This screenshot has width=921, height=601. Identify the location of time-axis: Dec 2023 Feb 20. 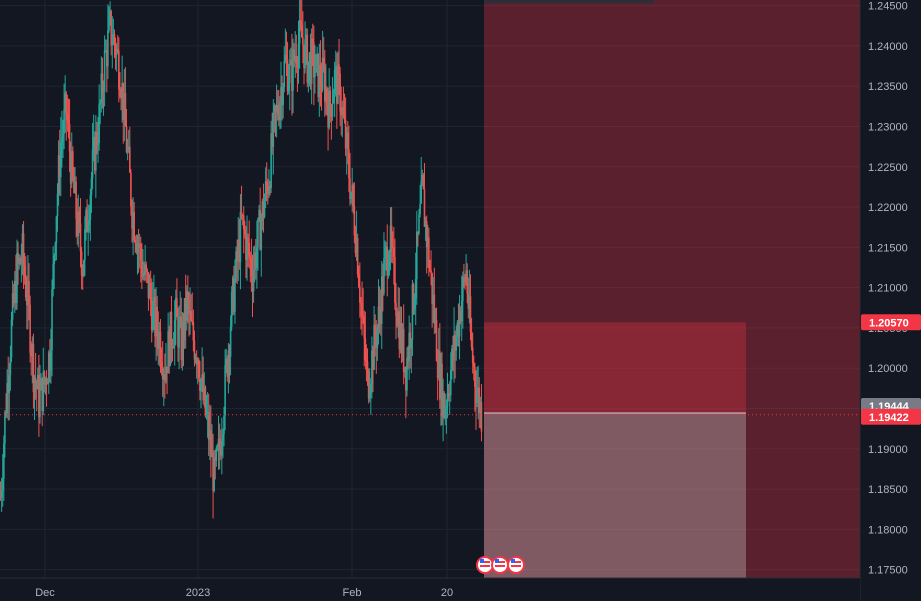
(430, 589).